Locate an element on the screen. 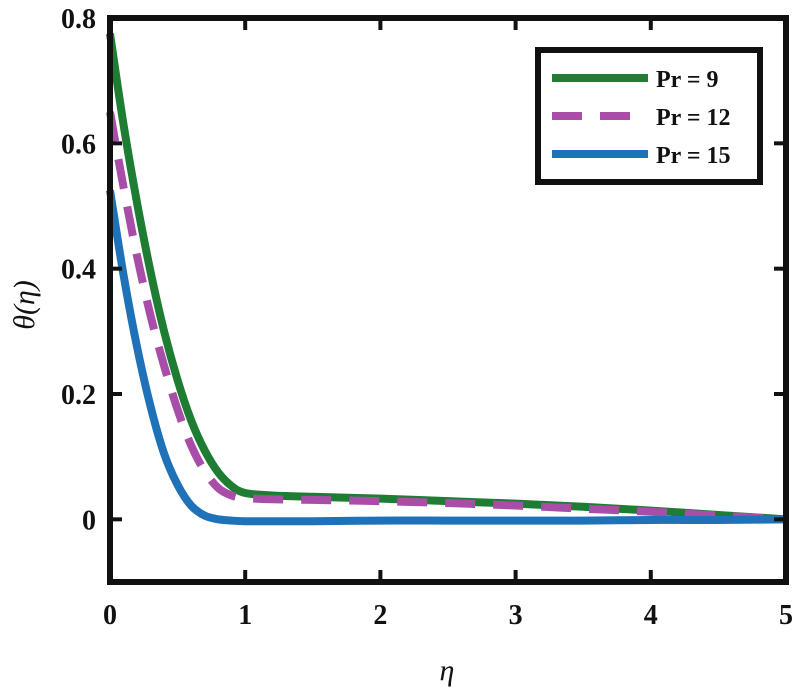 The image size is (802, 699). y-tick-label: 0.4 is located at coordinates (78, 270).